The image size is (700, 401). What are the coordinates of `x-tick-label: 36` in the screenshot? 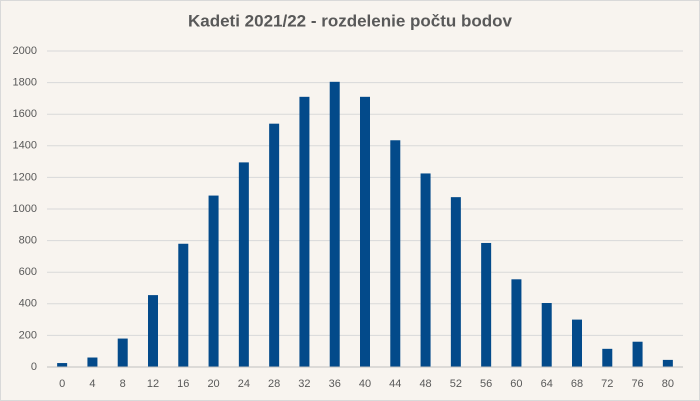 It's located at (335, 384).